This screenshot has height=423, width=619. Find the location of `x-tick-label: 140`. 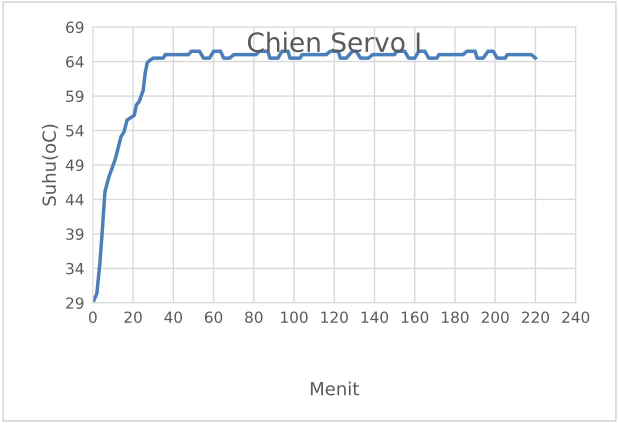

x-tick-label: 140 is located at coordinates (375, 317).